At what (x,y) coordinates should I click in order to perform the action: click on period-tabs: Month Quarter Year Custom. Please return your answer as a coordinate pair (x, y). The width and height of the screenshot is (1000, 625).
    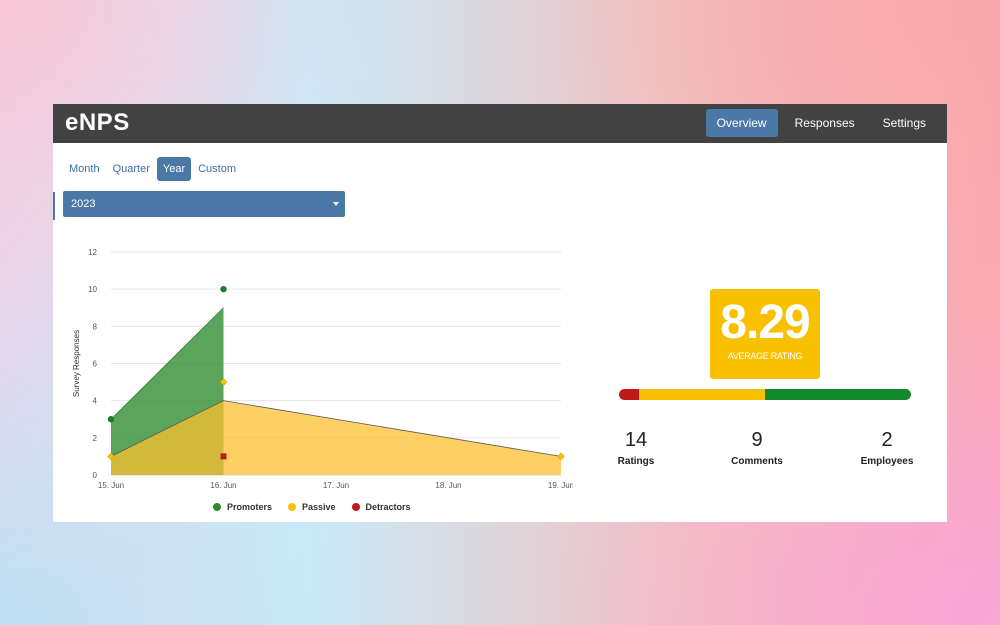
    Looking at the image, I should click on (153, 169).